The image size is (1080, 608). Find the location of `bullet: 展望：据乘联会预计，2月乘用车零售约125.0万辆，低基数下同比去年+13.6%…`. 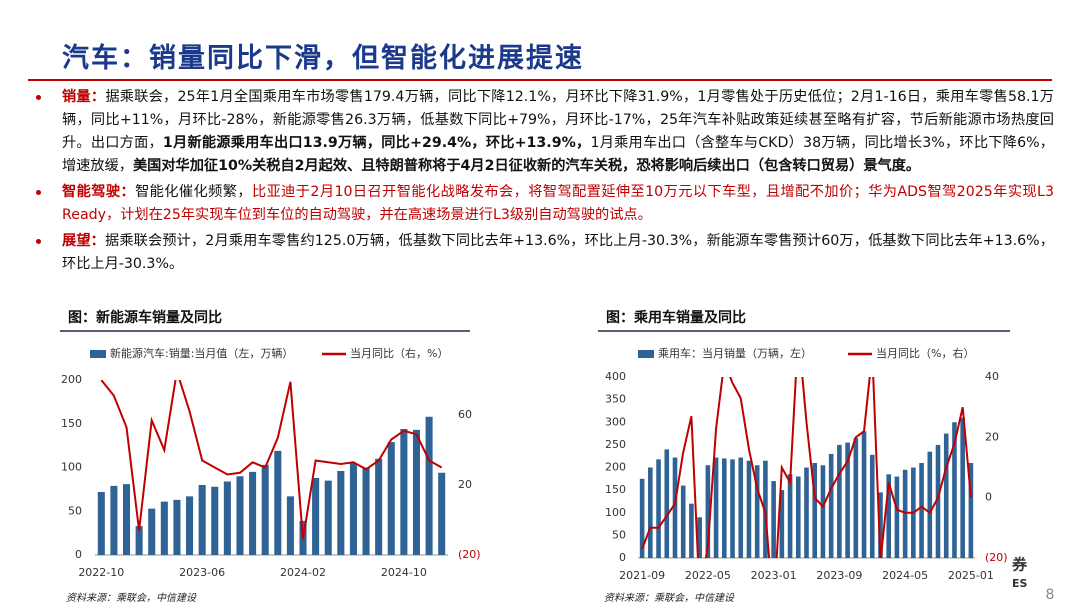

bullet: 展望：据乘联会预计，2月乘用车零售约125.0万辆，低基数下同比去年+13.6%… is located at coordinates (544, 253).